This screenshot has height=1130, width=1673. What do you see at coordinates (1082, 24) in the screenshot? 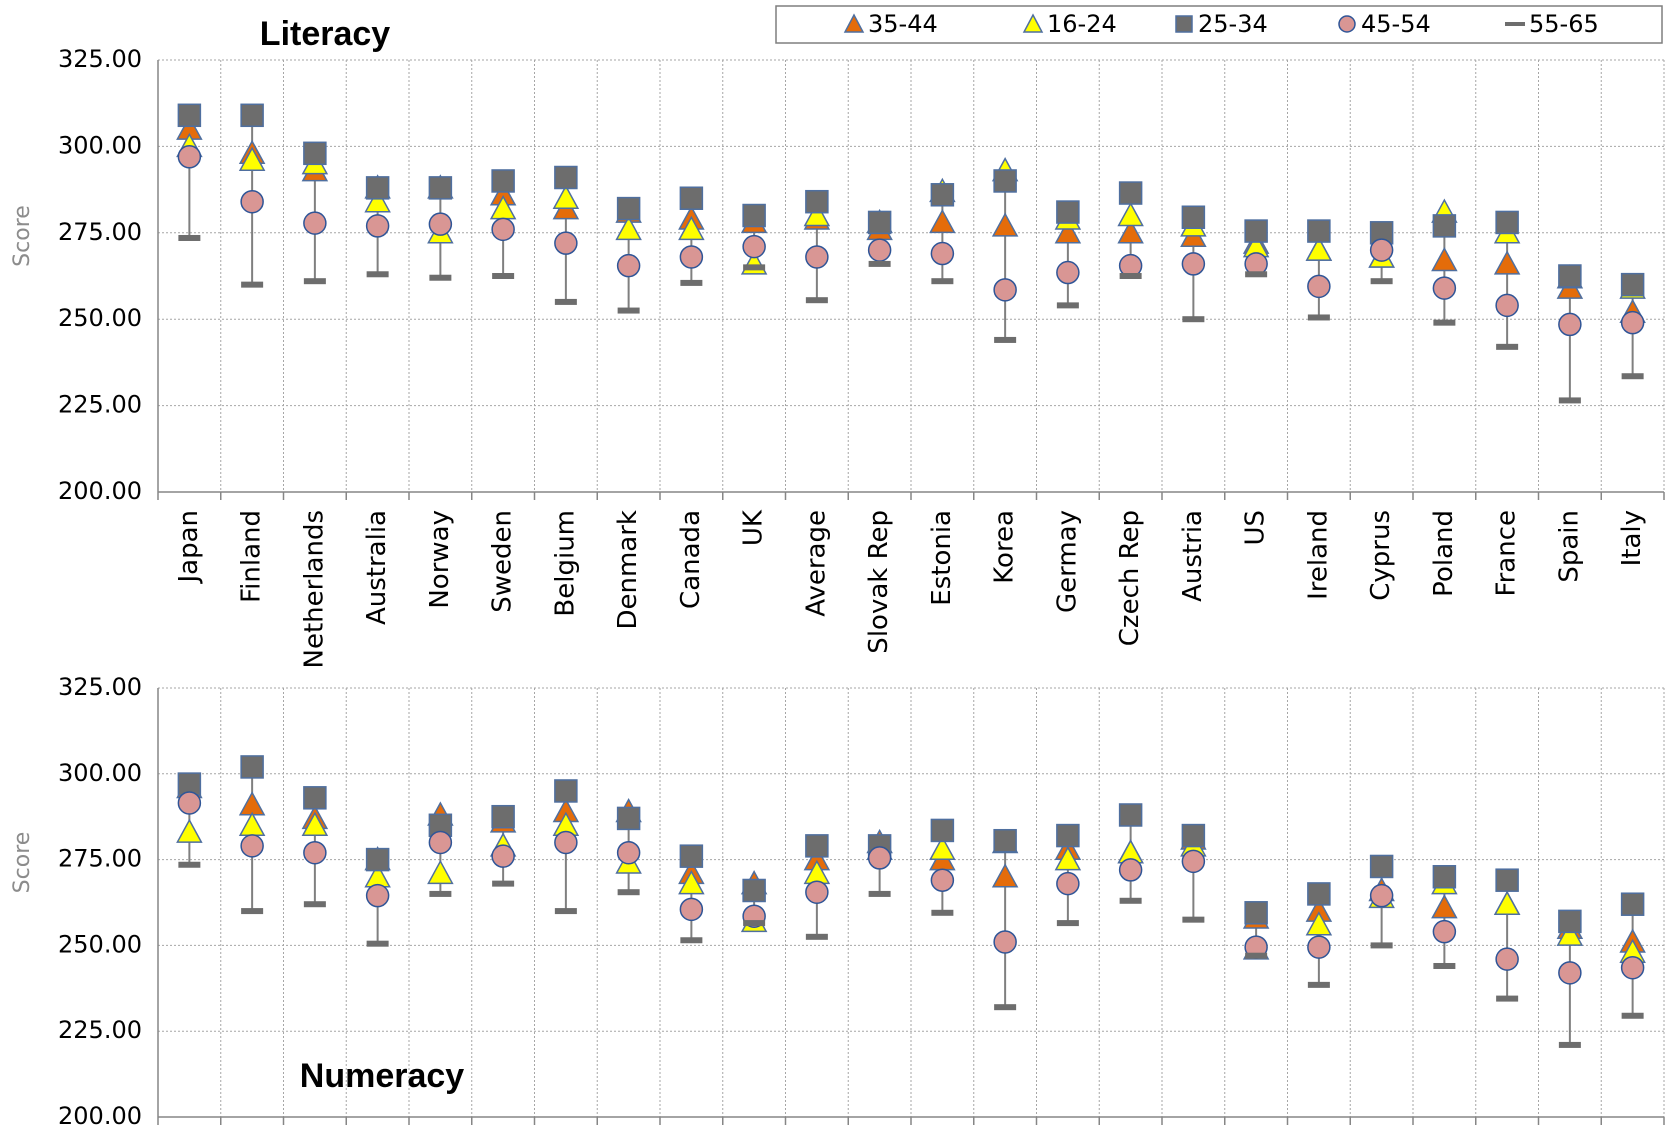
I see `legend-label: 16-24` at bounding box center [1082, 24].